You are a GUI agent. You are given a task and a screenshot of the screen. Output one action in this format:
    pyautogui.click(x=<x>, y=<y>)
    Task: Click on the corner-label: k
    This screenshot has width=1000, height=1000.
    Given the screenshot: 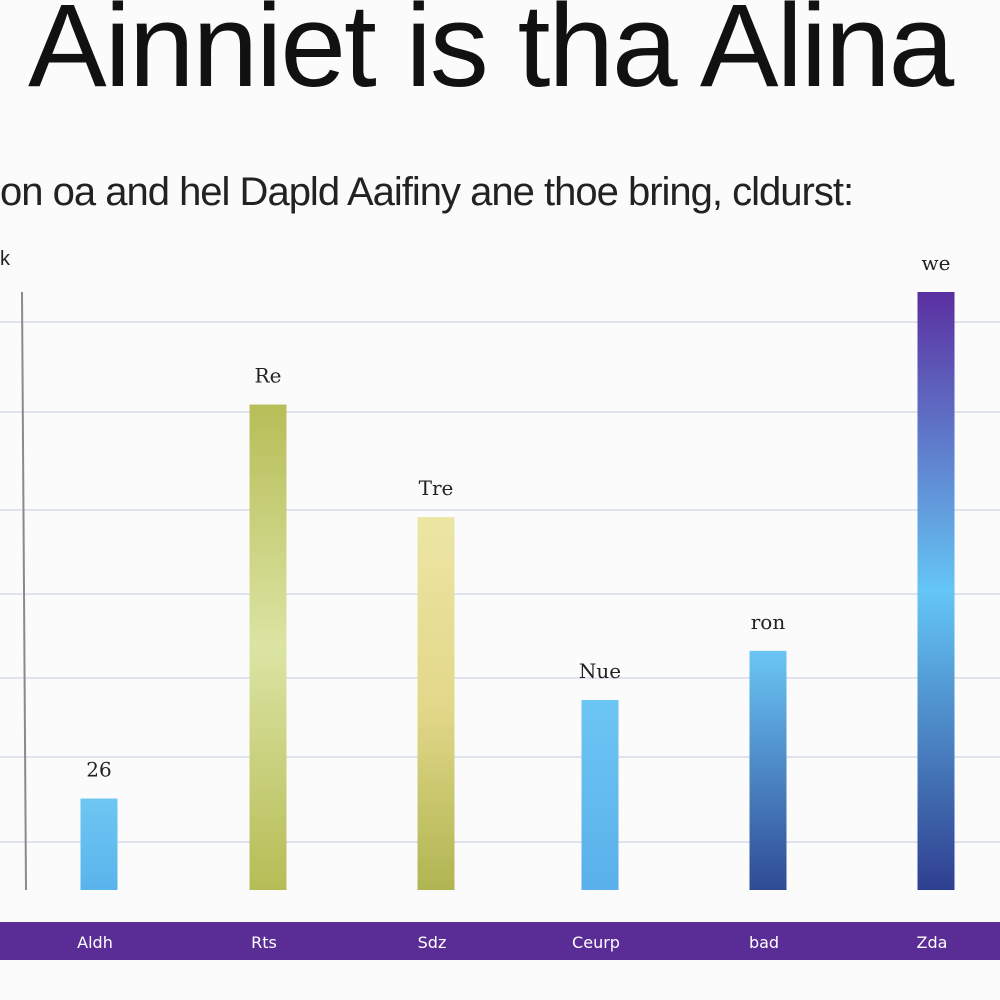 What is the action you would take?
    pyautogui.click(x=5, y=259)
    